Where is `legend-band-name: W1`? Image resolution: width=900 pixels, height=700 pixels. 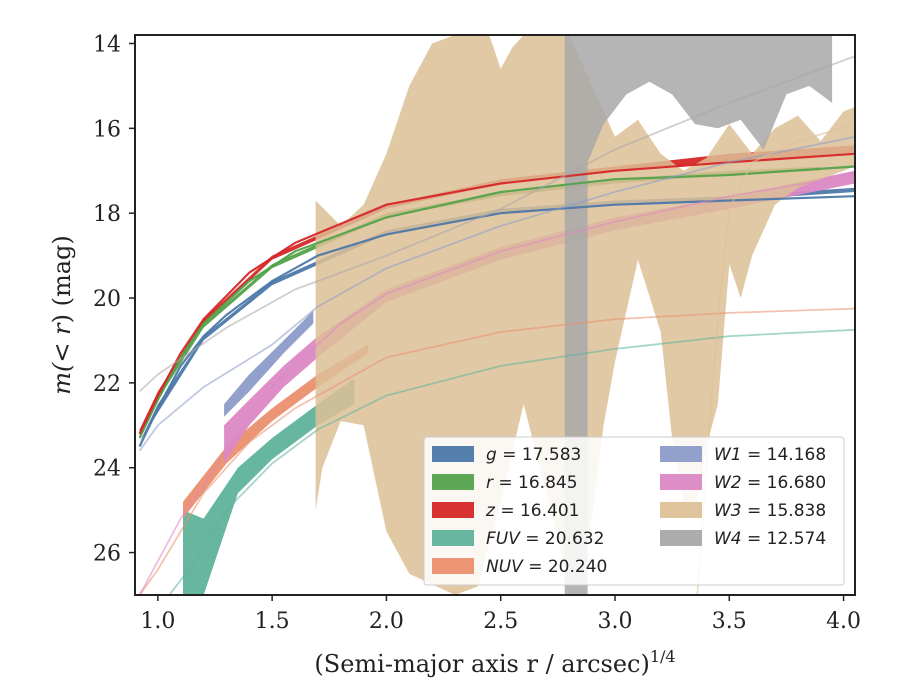
legend-band-name: W1 is located at coordinates (728, 455).